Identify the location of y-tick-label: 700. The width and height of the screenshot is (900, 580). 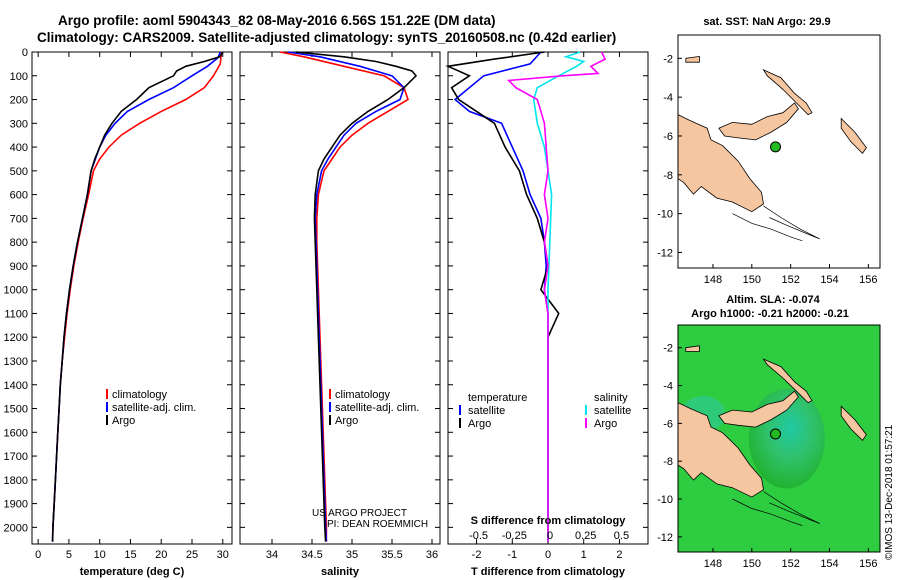
(19, 219).